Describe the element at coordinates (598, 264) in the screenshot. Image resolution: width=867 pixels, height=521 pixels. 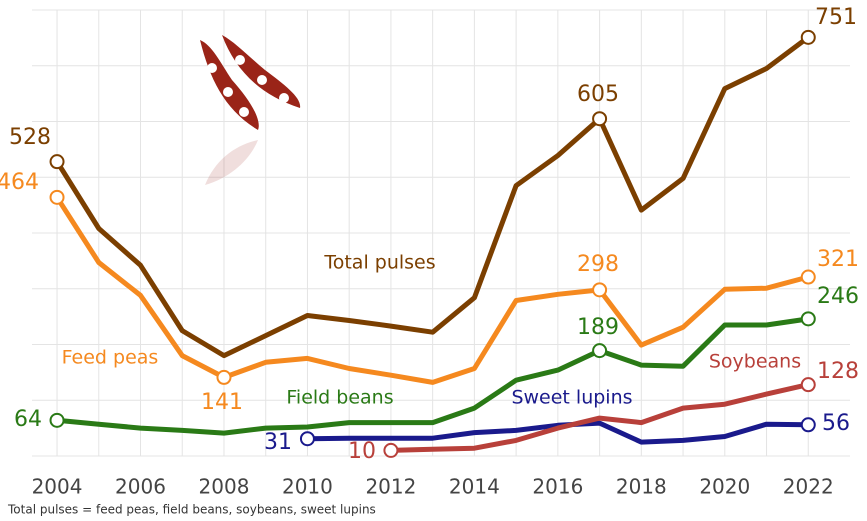
I see `data-label: 298` at that location.